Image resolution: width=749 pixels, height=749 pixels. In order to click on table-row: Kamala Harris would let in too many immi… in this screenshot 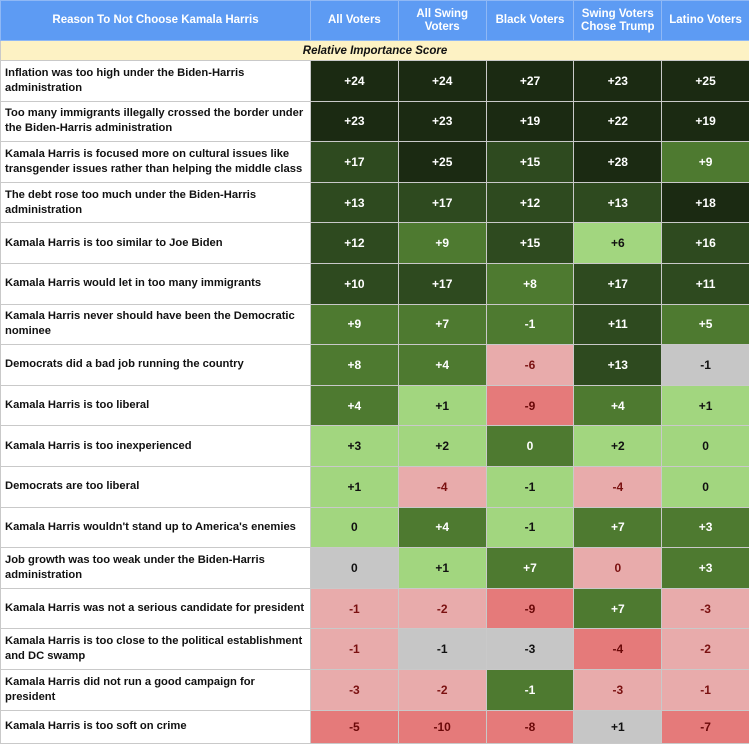, I will do `click(374, 283)`.